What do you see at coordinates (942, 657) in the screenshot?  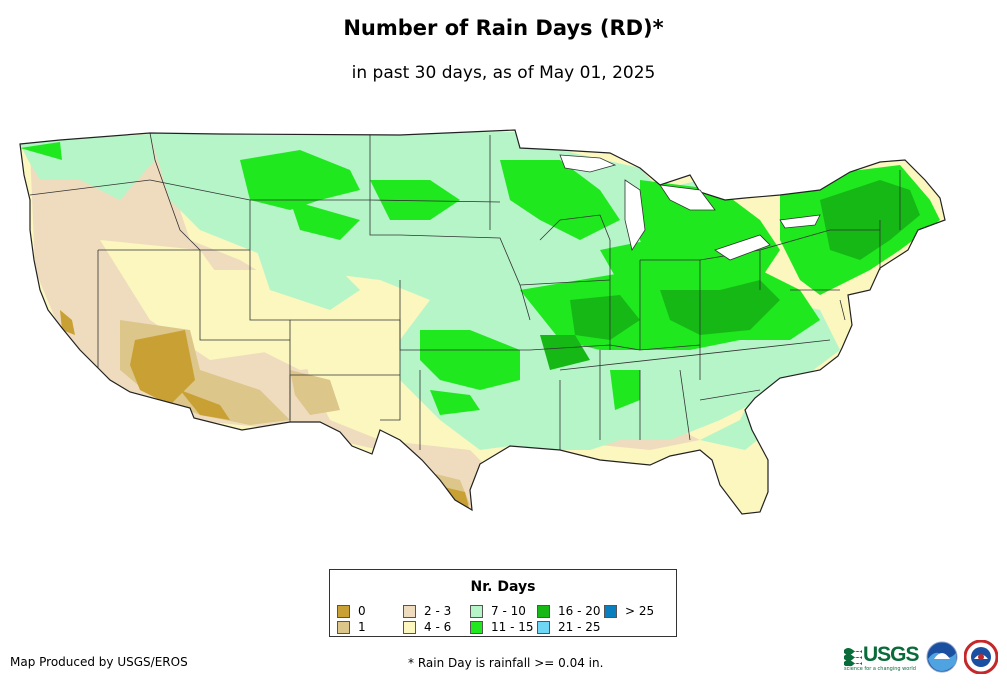 I see `noaa-logo-icon` at bounding box center [942, 657].